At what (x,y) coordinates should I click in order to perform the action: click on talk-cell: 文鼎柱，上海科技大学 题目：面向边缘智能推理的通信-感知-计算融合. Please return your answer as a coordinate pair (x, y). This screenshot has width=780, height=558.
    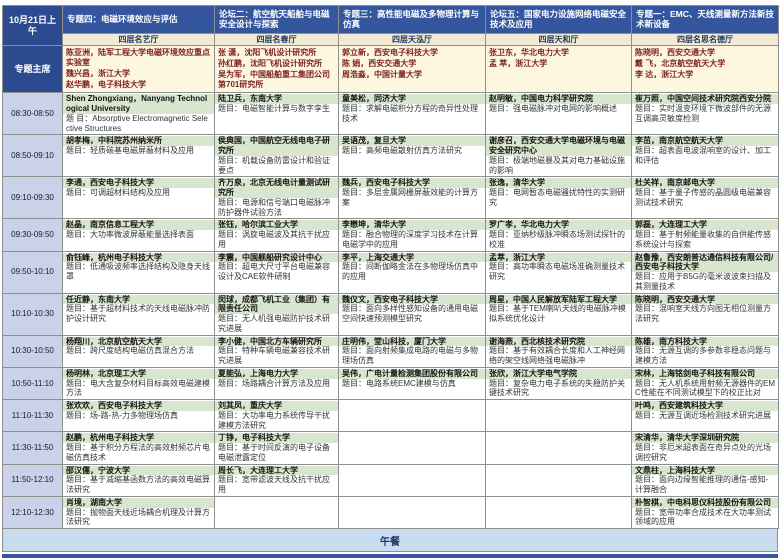
    Looking at the image, I should click on (705, 480).